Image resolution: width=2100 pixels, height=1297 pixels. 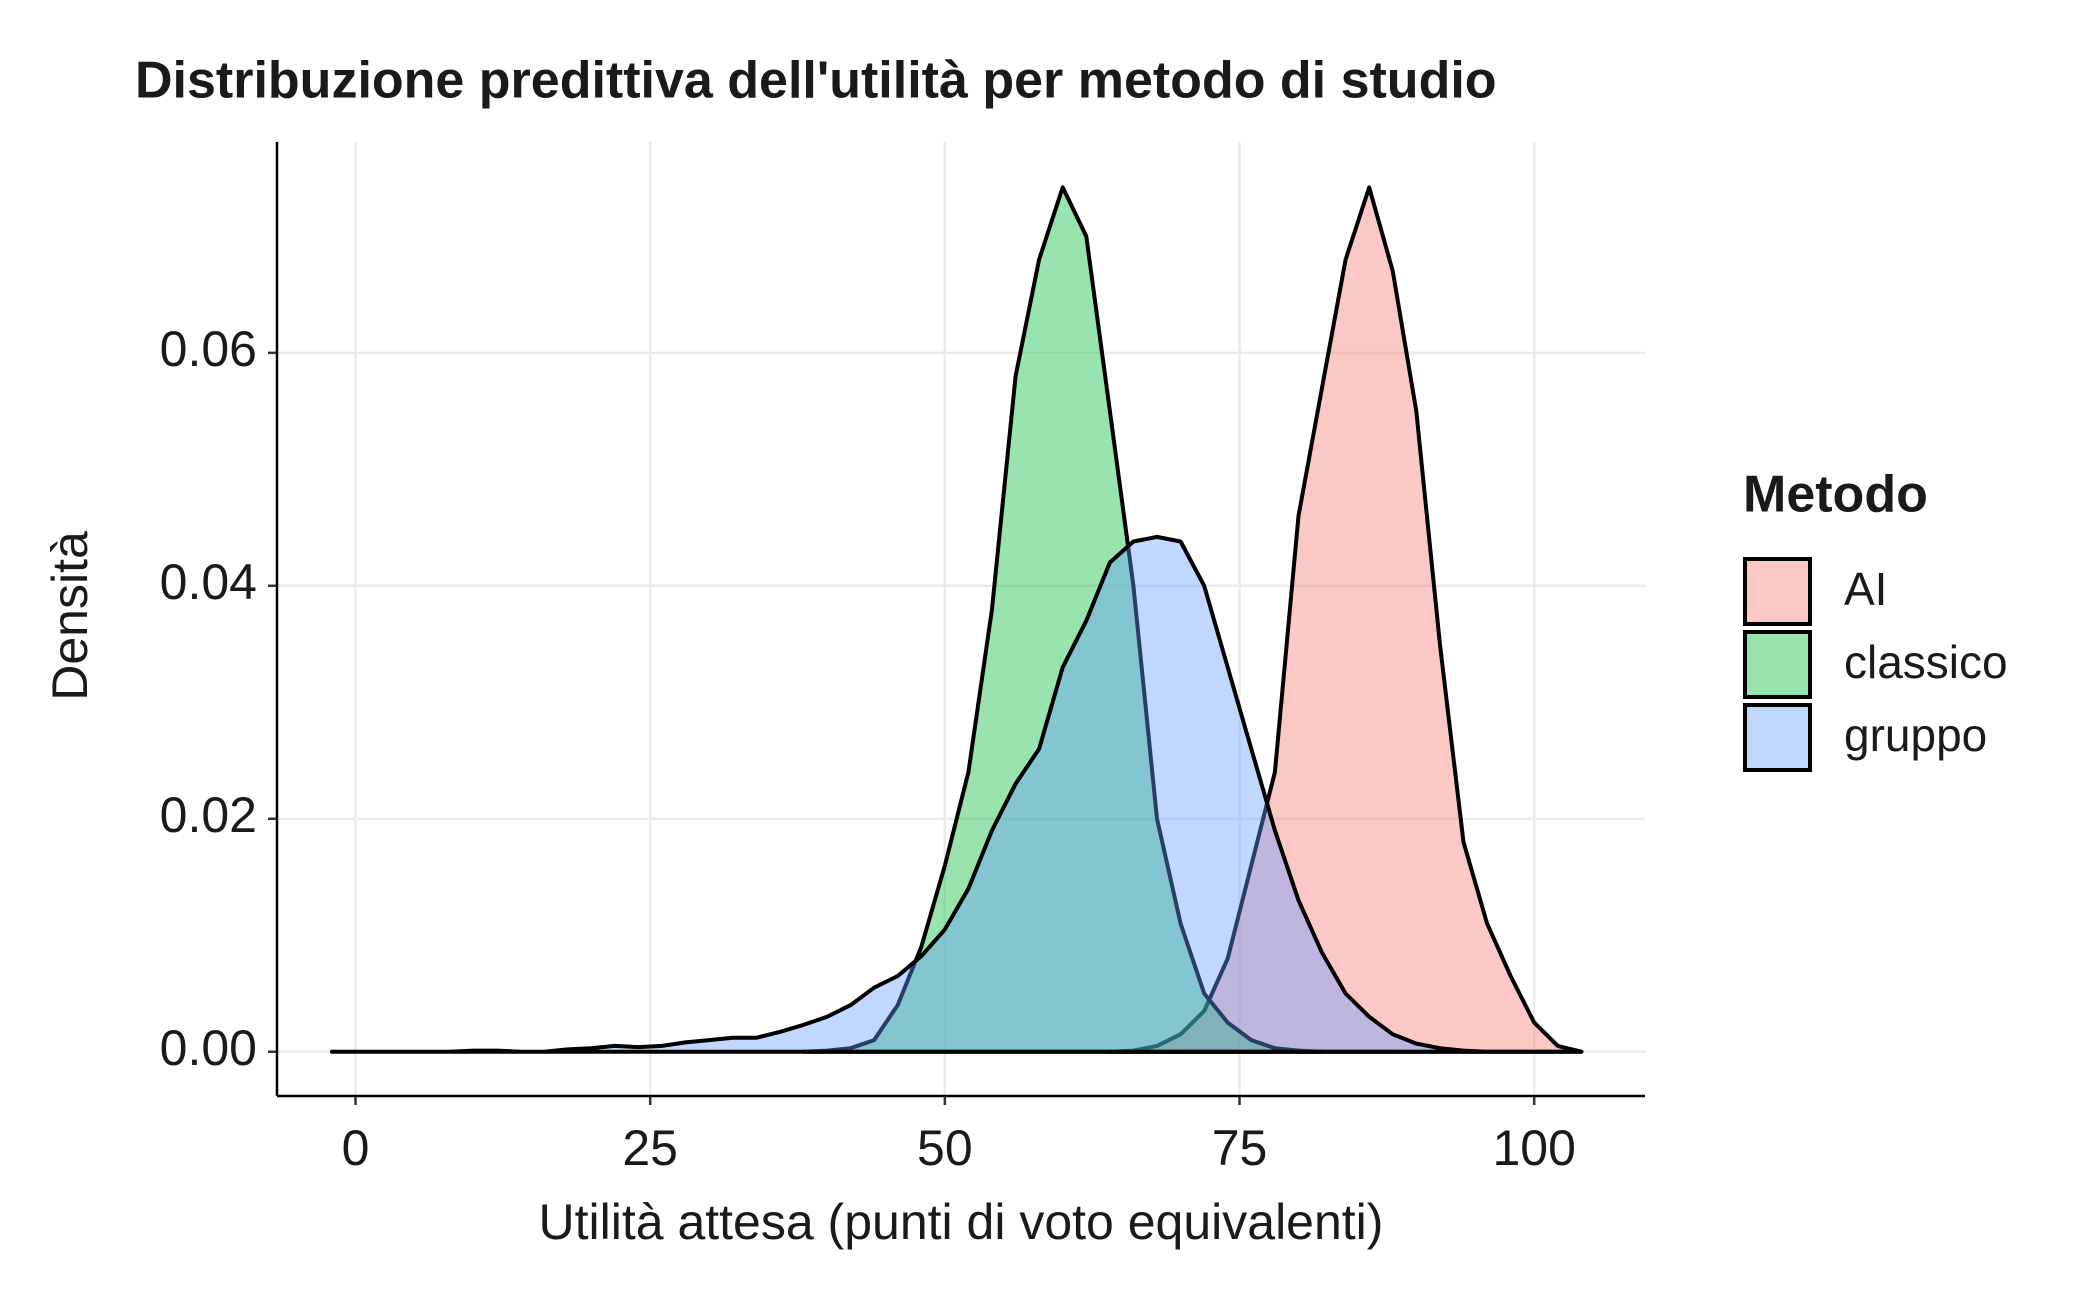 What do you see at coordinates (208, 1048) in the screenshot?
I see `y-tick-label: 0.00` at bounding box center [208, 1048].